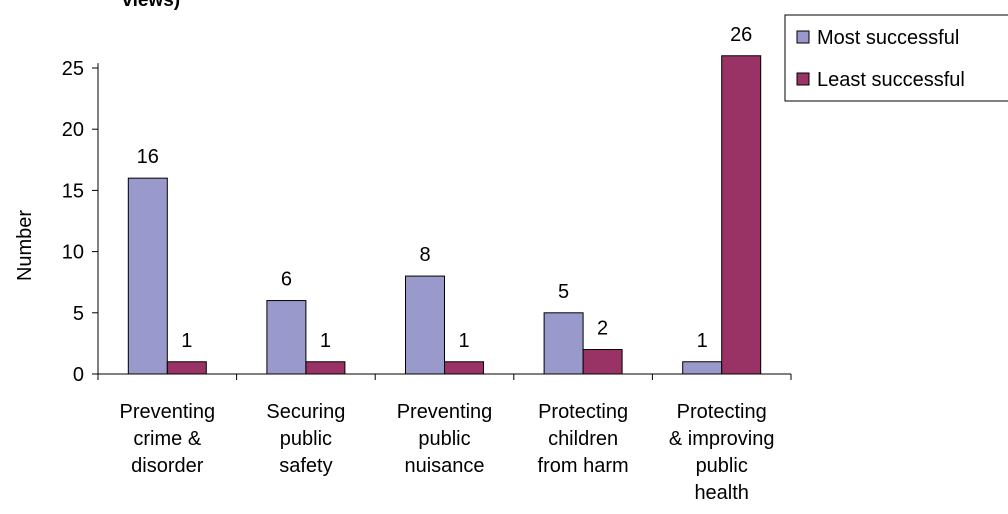 The image size is (1008, 514). What do you see at coordinates (583, 466) in the screenshot?
I see `x-category-label: from harm` at bounding box center [583, 466].